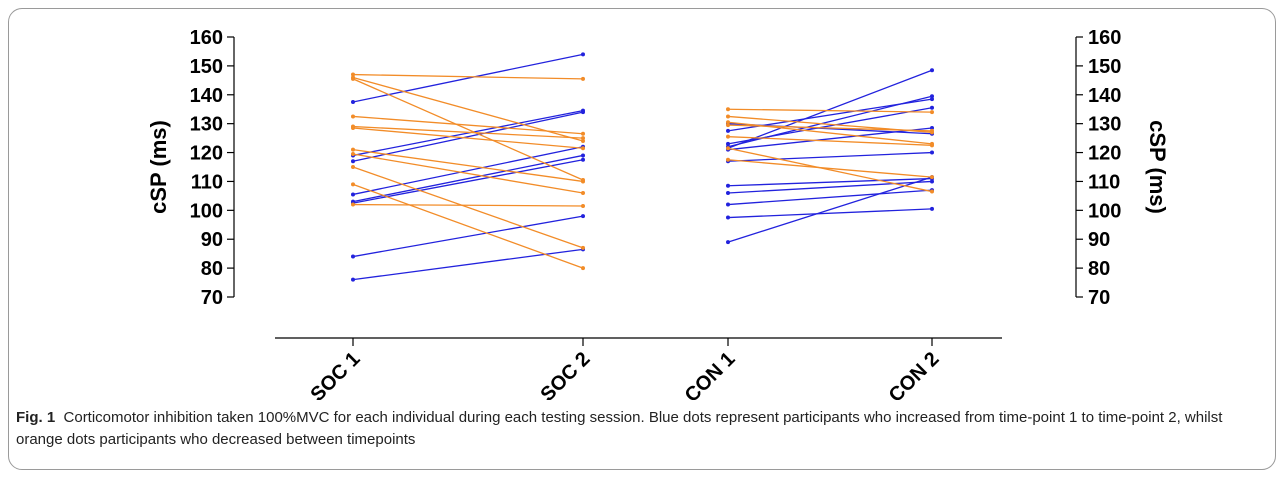  What do you see at coordinates (206, 67) in the screenshot?
I see `left-tick-label: 150` at bounding box center [206, 67].